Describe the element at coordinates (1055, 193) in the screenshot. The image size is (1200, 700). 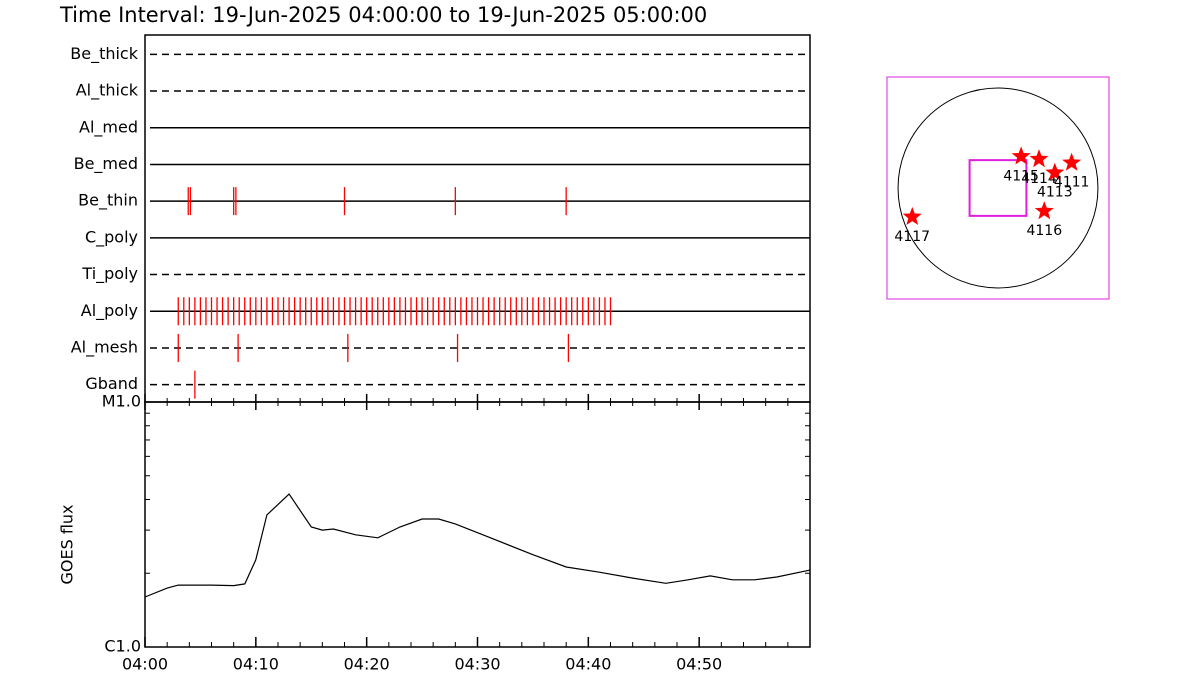
I see `region-label: 4113` at that location.